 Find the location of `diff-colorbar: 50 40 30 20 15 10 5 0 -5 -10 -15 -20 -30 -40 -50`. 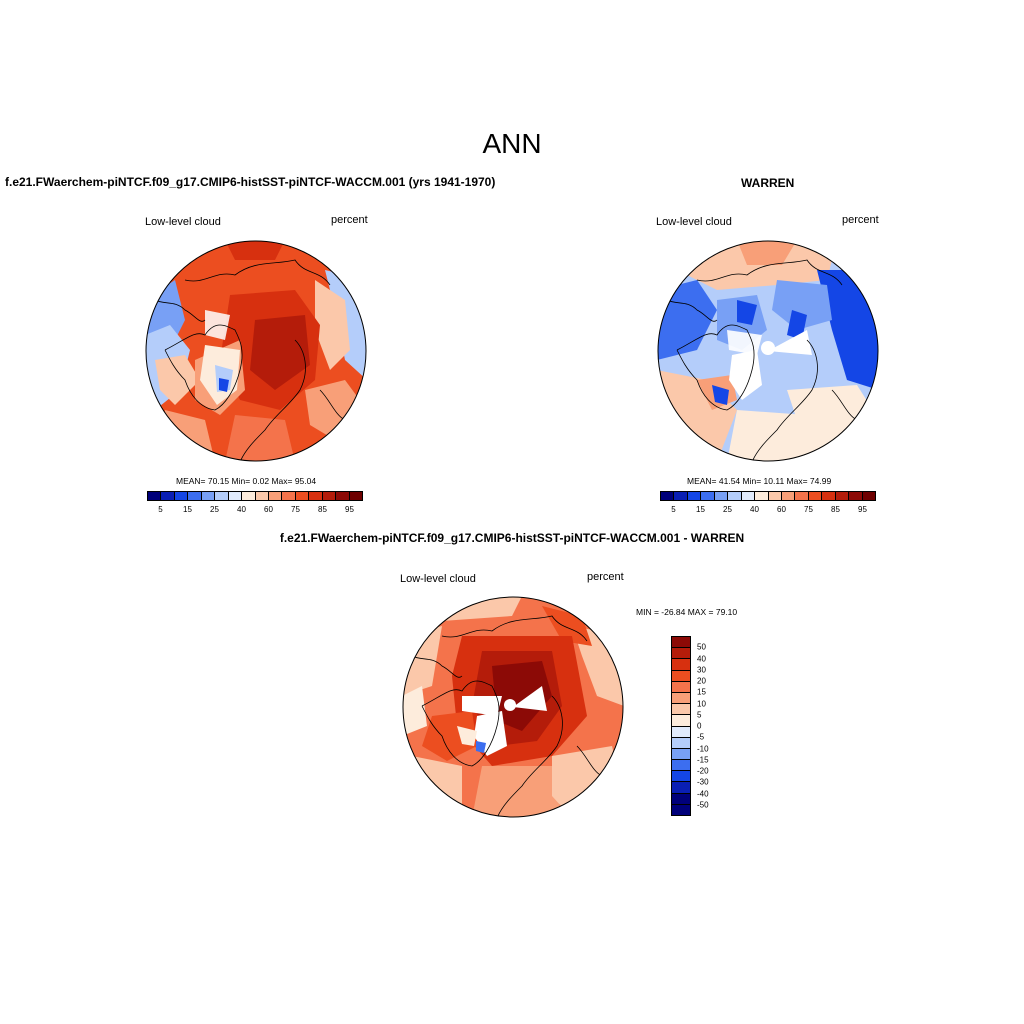

diff-colorbar: 50 40 30 20 15 10 5 0 -5 -10 -15 -20 -30 -40 -50 is located at coordinates (701, 726).